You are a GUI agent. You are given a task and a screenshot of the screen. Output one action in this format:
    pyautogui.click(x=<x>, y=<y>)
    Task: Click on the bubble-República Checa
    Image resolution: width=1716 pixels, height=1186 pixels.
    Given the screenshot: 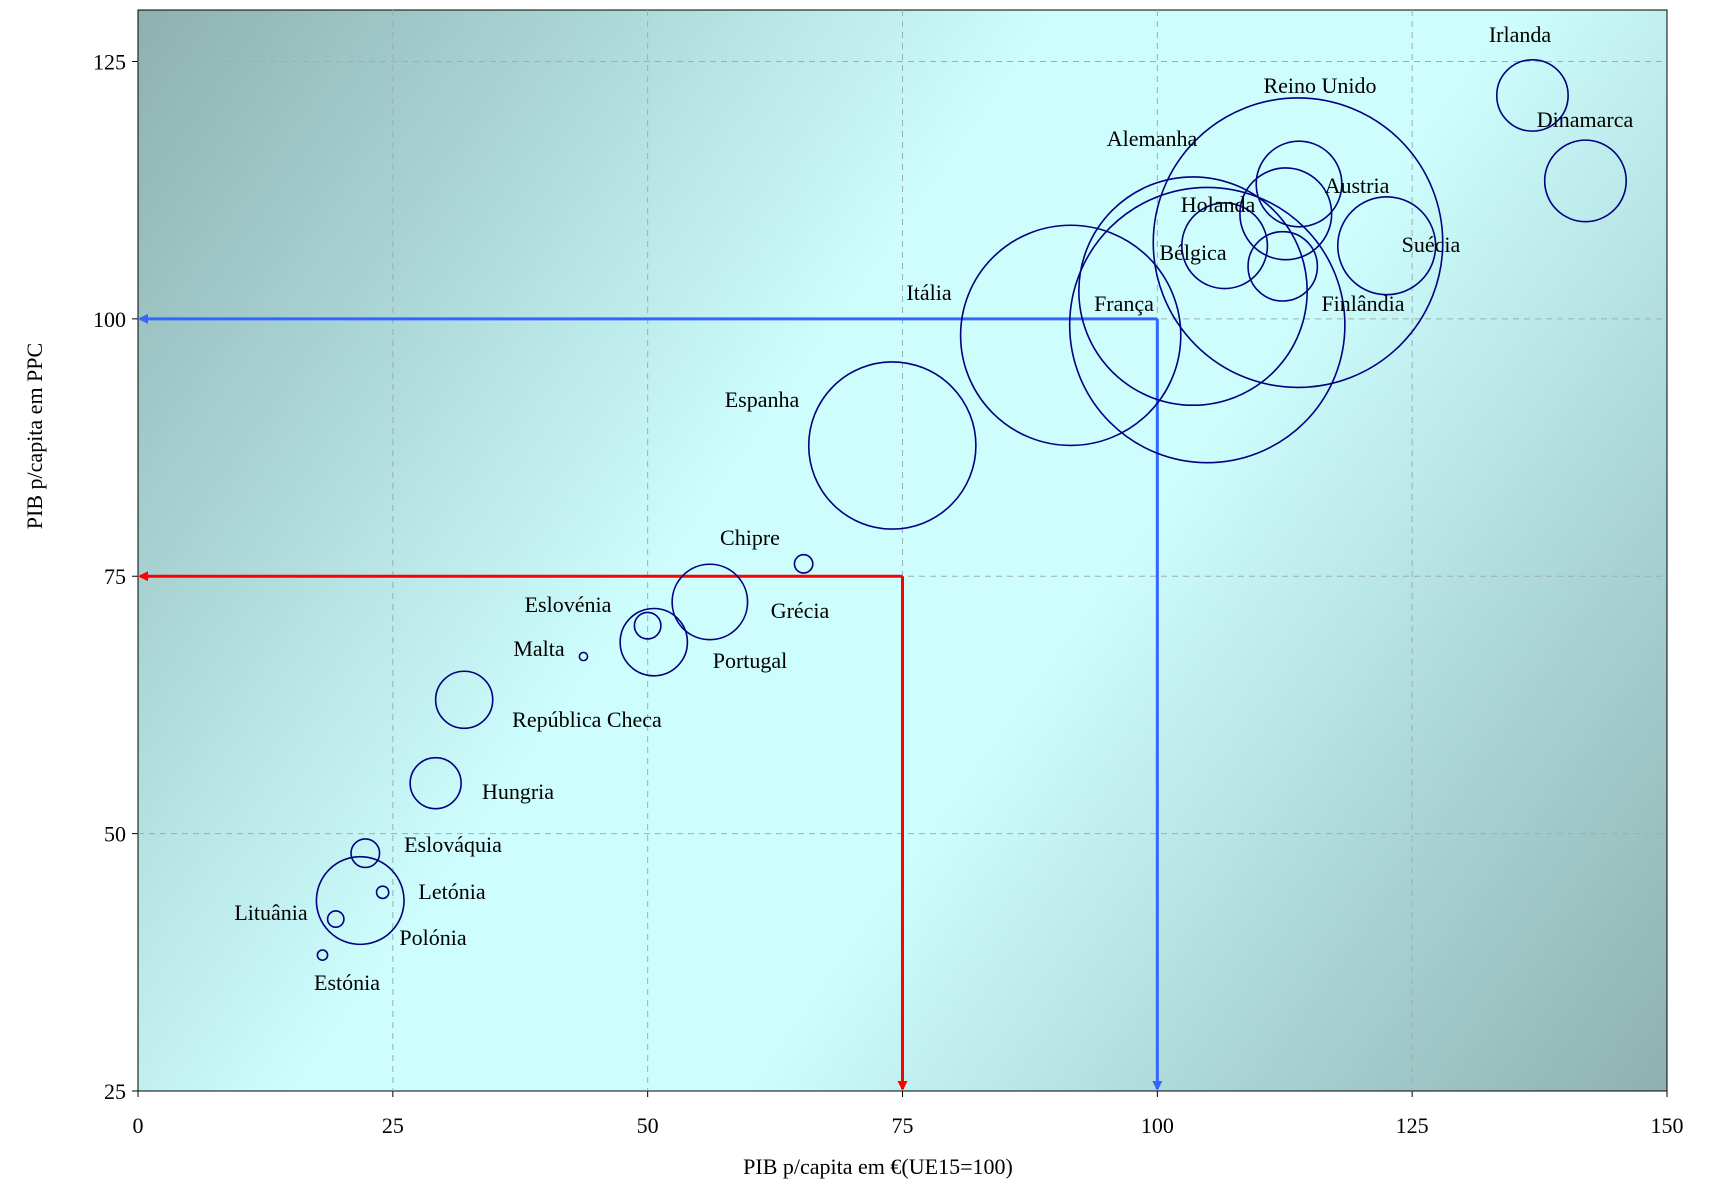 What is the action you would take?
    pyautogui.click(x=464, y=700)
    